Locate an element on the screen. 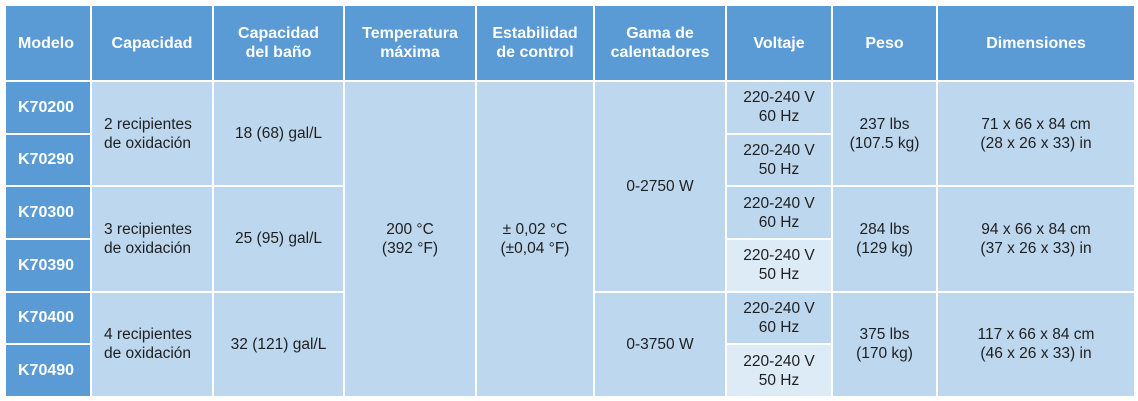  header-capacity: Capacidad is located at coordinates (152, 43).